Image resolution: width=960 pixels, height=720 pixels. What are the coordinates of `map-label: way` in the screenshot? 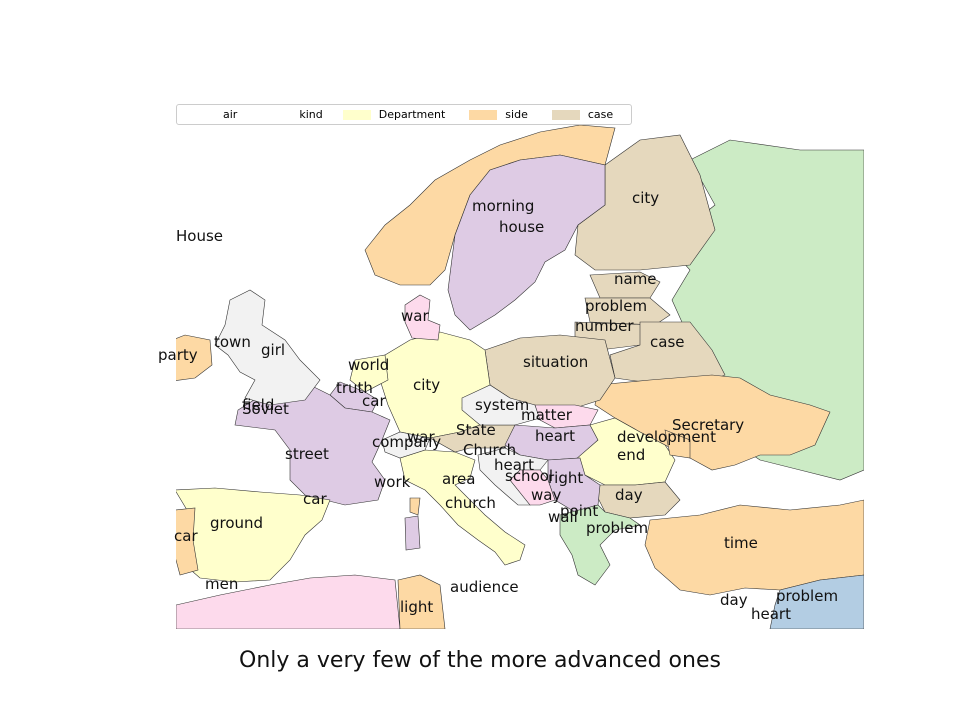 It's located at (546, 495).